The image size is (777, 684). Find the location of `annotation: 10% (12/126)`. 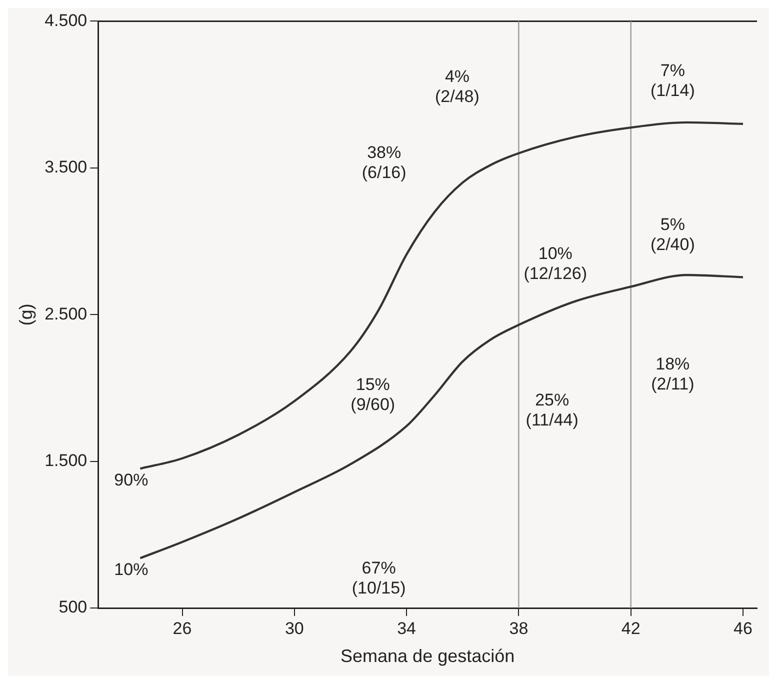

annotation: 10% (12/126) is located at coordinates (556, 263).